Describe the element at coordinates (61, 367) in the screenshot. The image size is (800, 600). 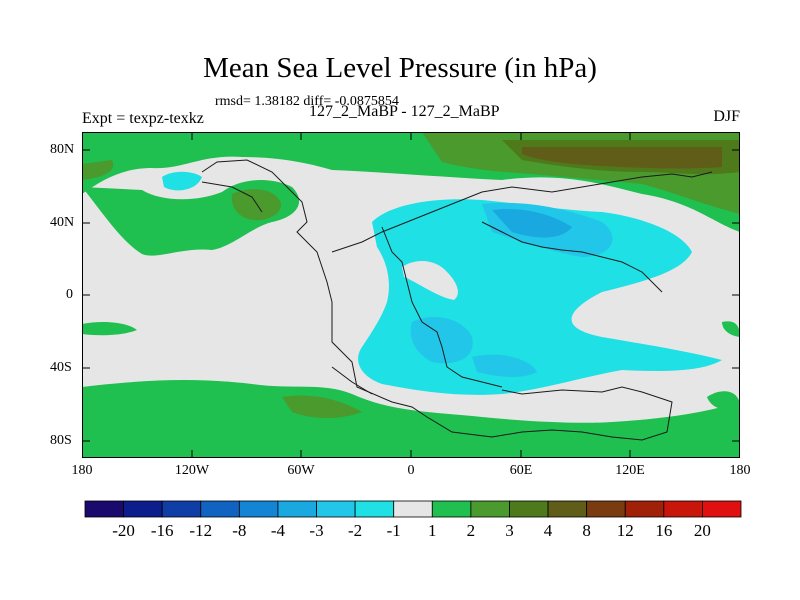
I see `lat-tick-label: 40S` at that location.